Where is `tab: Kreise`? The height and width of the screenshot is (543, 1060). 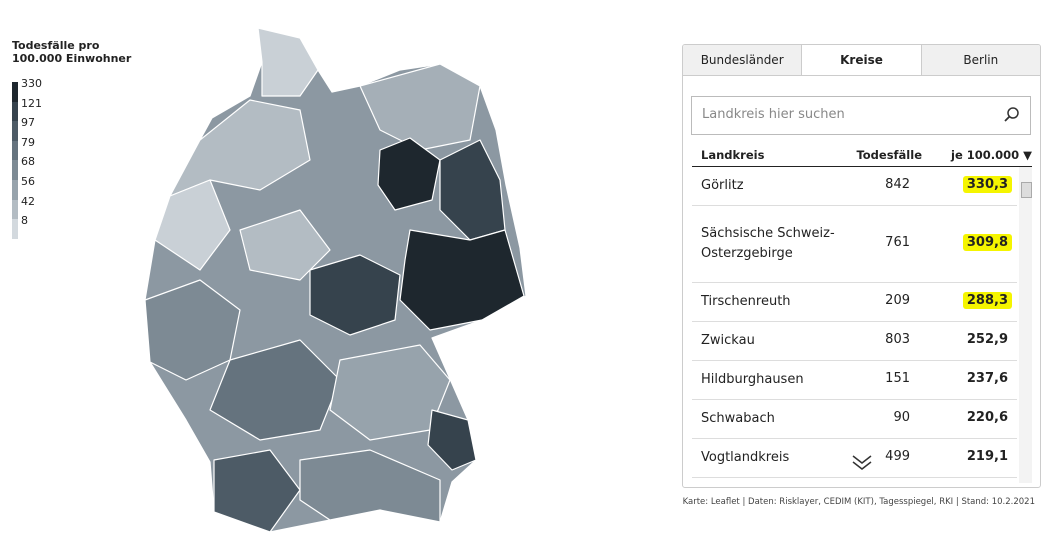 tab: Kreise is located at coordinates (862, 60).